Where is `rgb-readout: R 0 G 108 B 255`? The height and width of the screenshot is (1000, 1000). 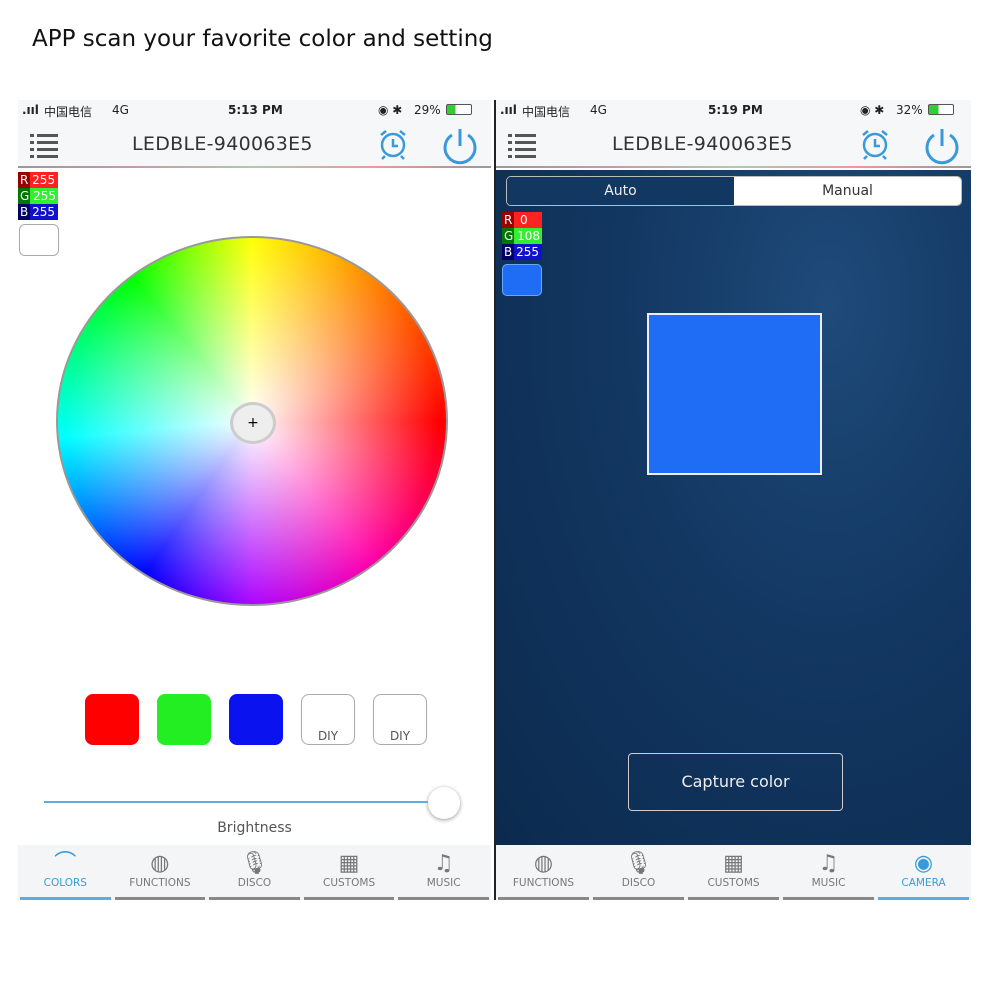 rgb-readout: R 0 G 108 B 255 is located at coordinates (522, 236).